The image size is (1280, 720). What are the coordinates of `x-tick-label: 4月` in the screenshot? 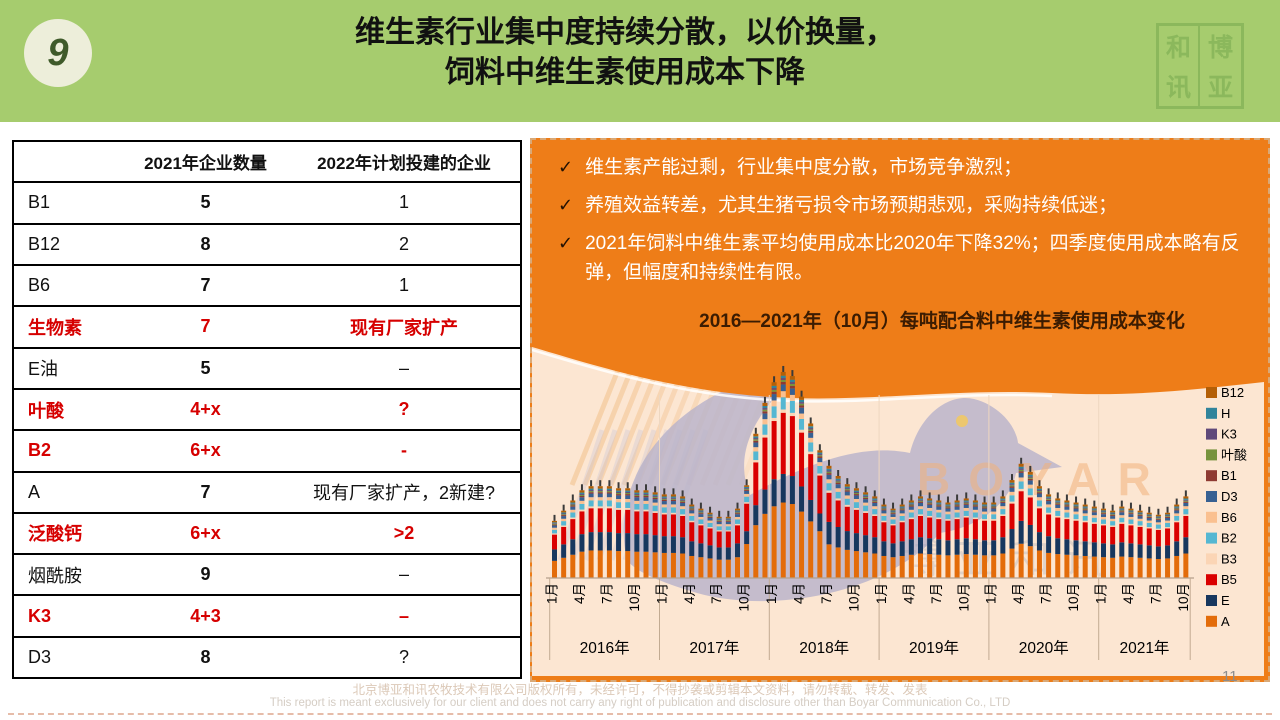 It's located at (579, 593).